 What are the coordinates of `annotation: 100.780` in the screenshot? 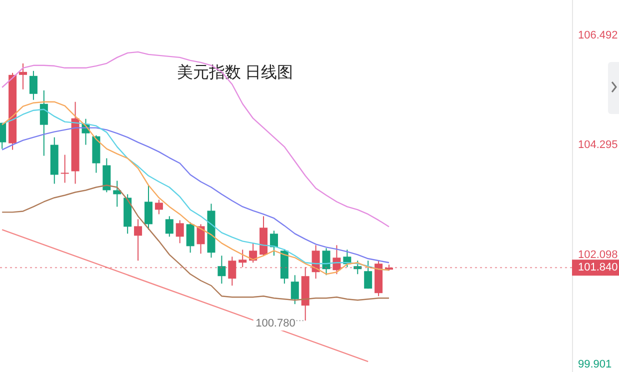 It's located at (276, 324).